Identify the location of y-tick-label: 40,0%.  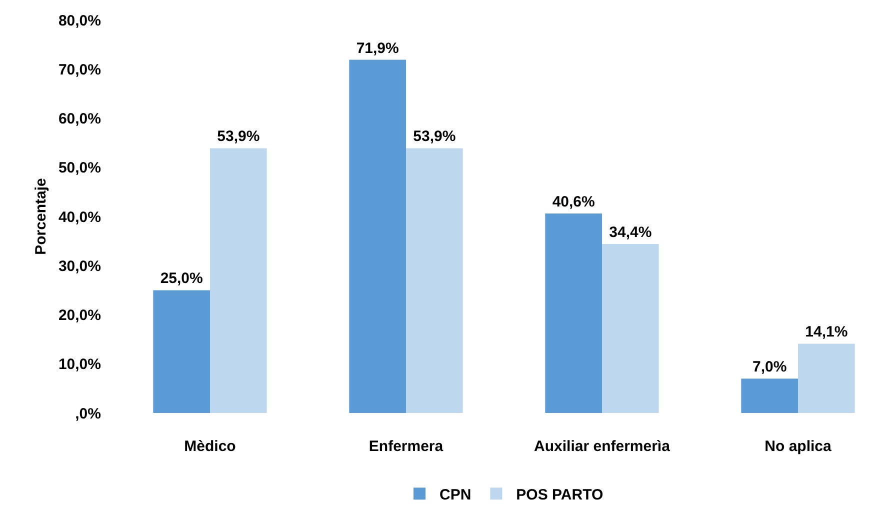
(79, 217).